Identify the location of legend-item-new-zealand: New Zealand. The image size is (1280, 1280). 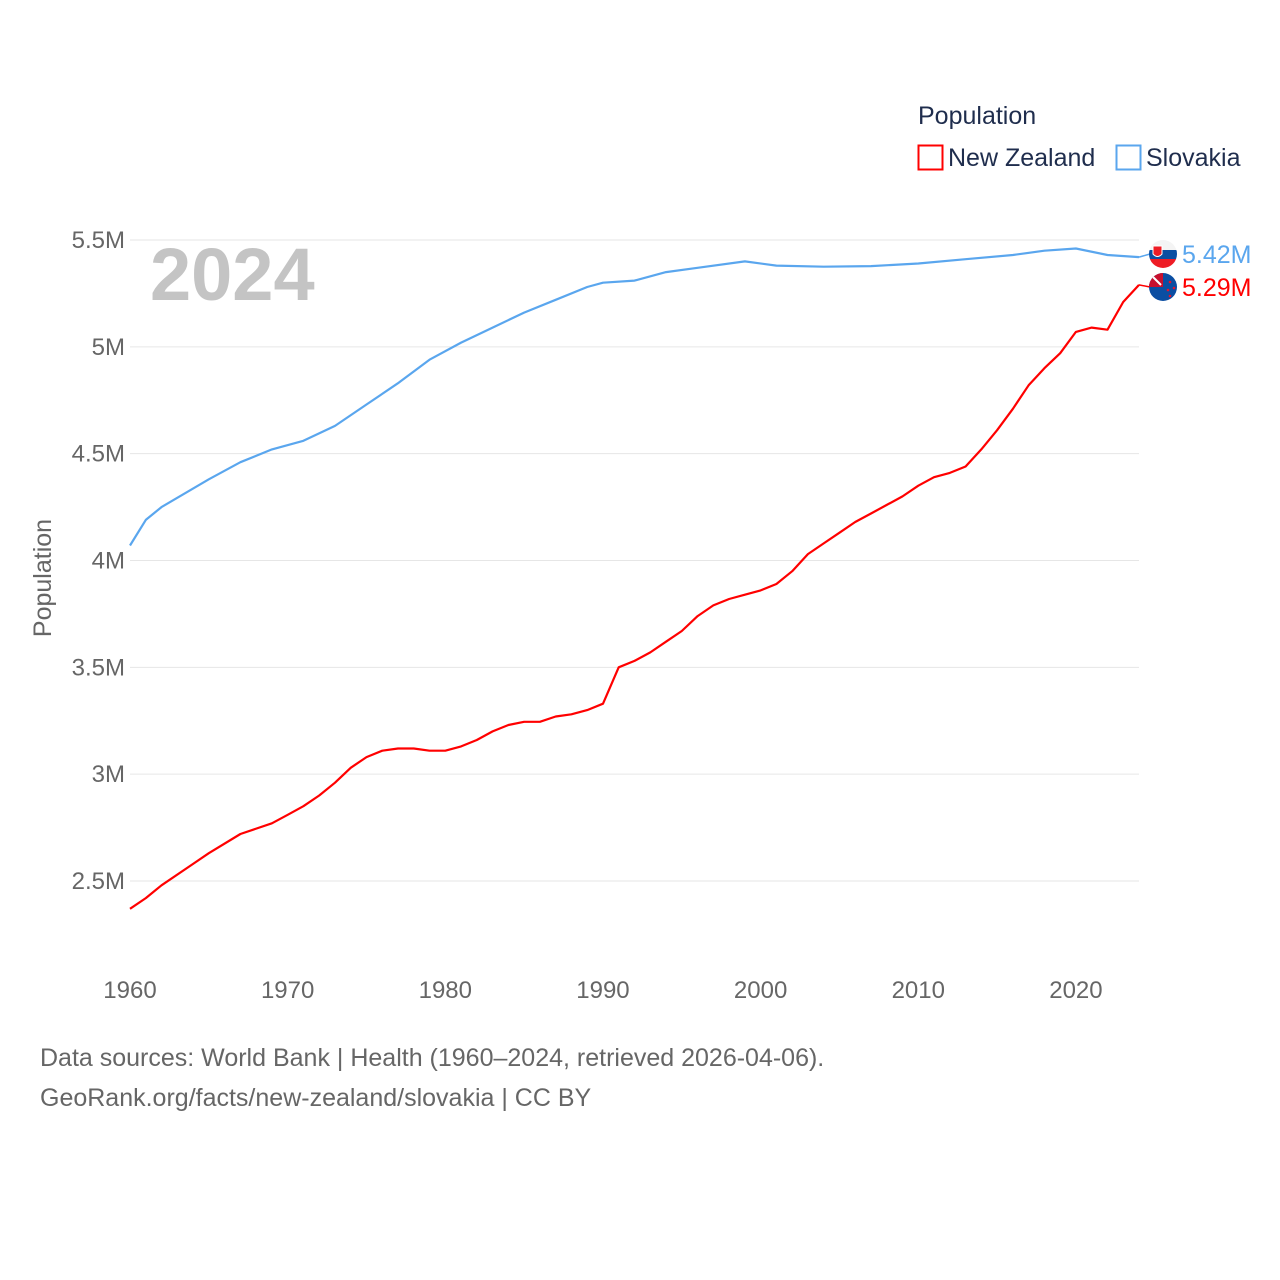
(1006, 158).